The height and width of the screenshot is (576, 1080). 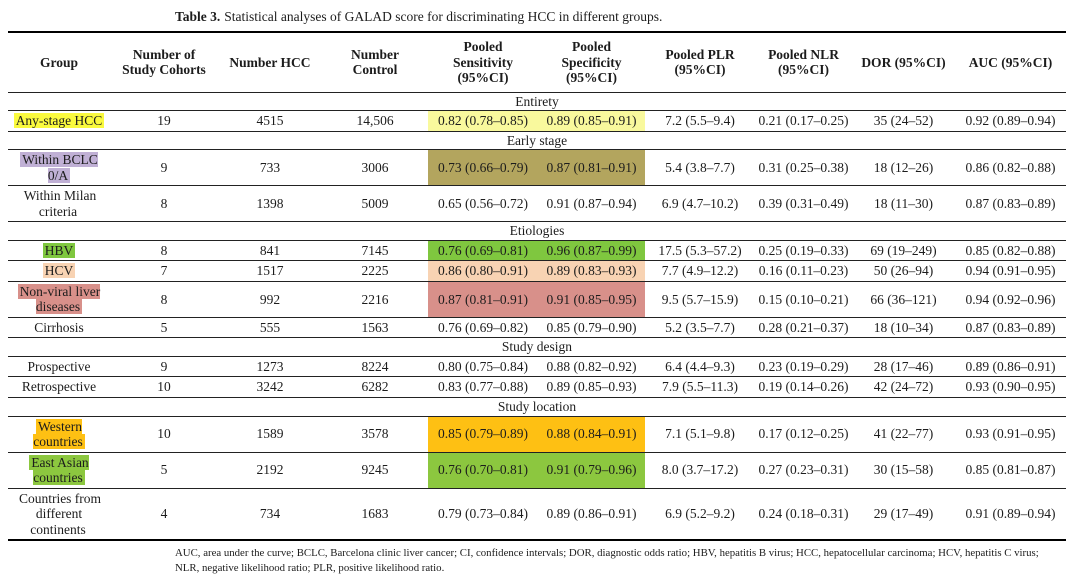 I want to click on cell-group: Countries from different continents, so click(x=59, y=514).